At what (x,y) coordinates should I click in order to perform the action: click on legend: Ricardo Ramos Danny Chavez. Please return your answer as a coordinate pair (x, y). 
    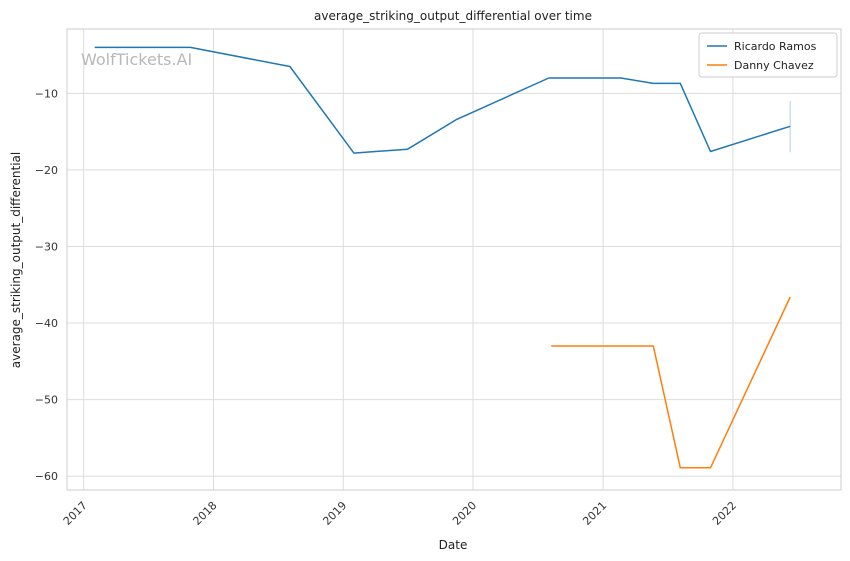
    Looking at the image, I should click on (768, 55).